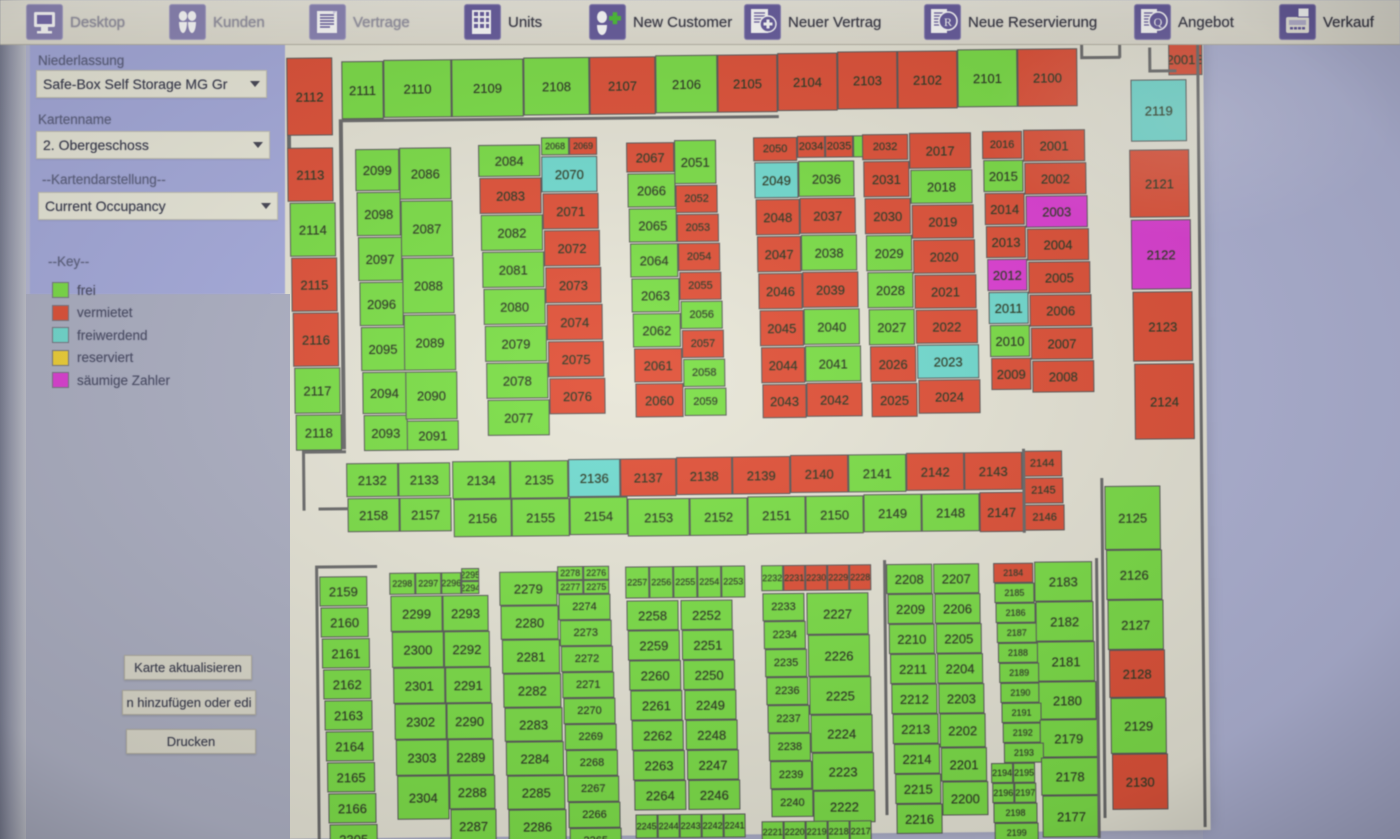 The image size is (1400, 839). I want to click on map-unit-2096: 2096, so click(381, 304).